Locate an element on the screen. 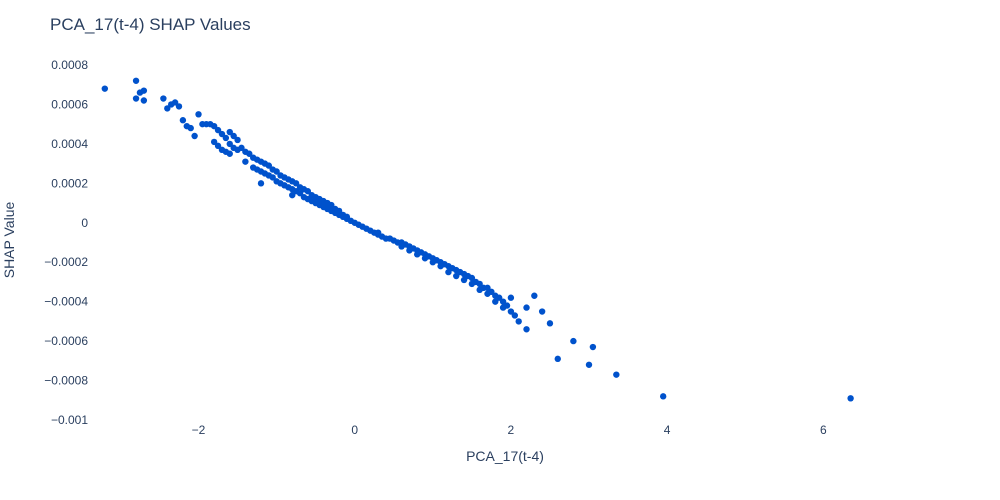 The height and width of the screenshot is (500, 1000). x-tick-label: 6 is located at coordinates (823, 430).